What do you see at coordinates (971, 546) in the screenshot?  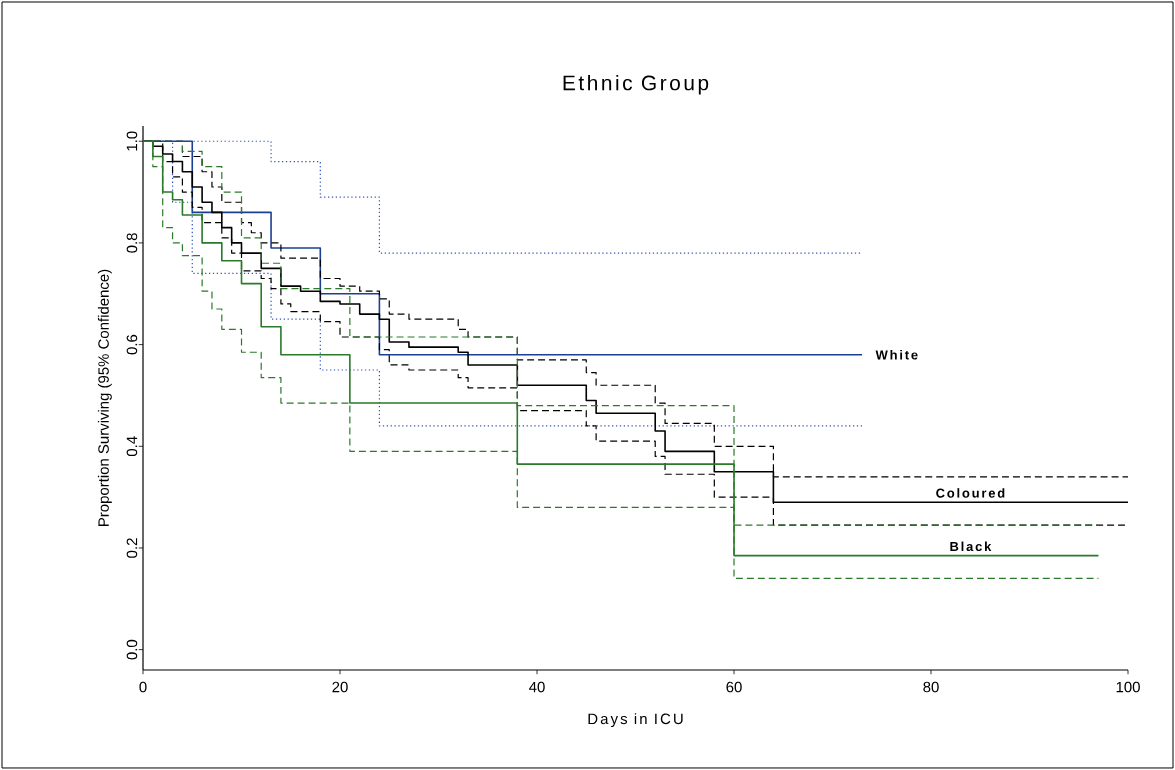 I see `series-label: Black` at bounding box center [971, 546].